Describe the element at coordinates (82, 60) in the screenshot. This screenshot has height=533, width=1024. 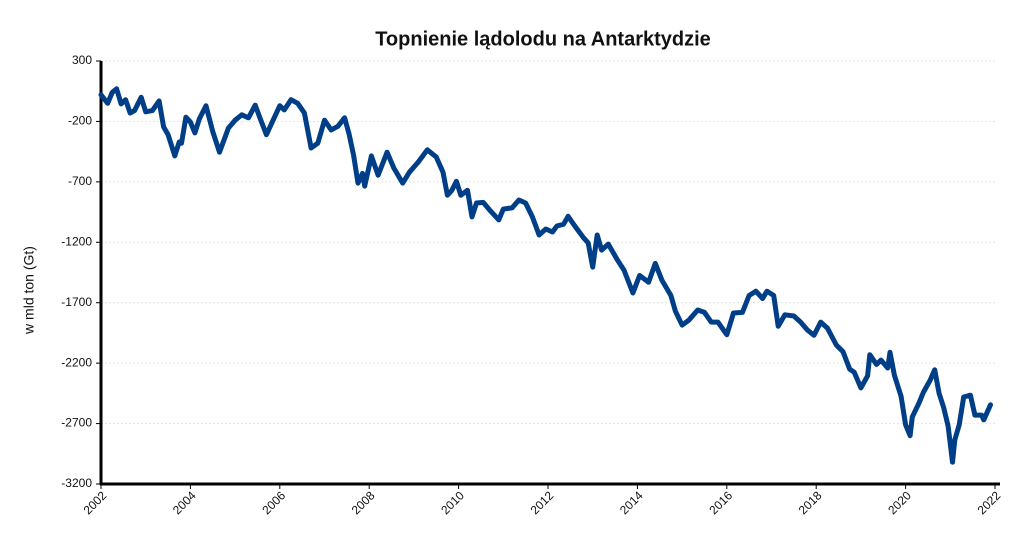
I see `y-tick-label: 300` at that location.